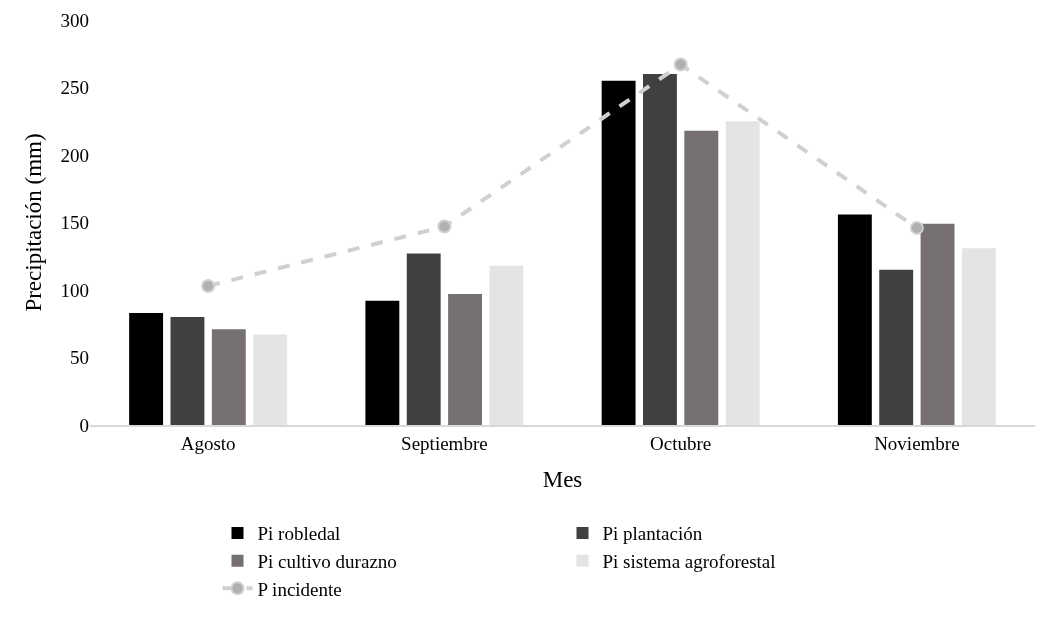  What do you see at coordinates (562, 479) in the screenshot?
I see `x-axis-title: Mes` at bounding box center [562, 479].